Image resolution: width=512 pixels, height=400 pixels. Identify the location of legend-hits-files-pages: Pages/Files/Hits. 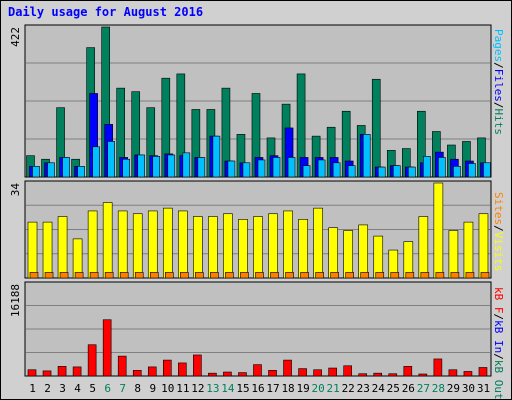
(498, 82).